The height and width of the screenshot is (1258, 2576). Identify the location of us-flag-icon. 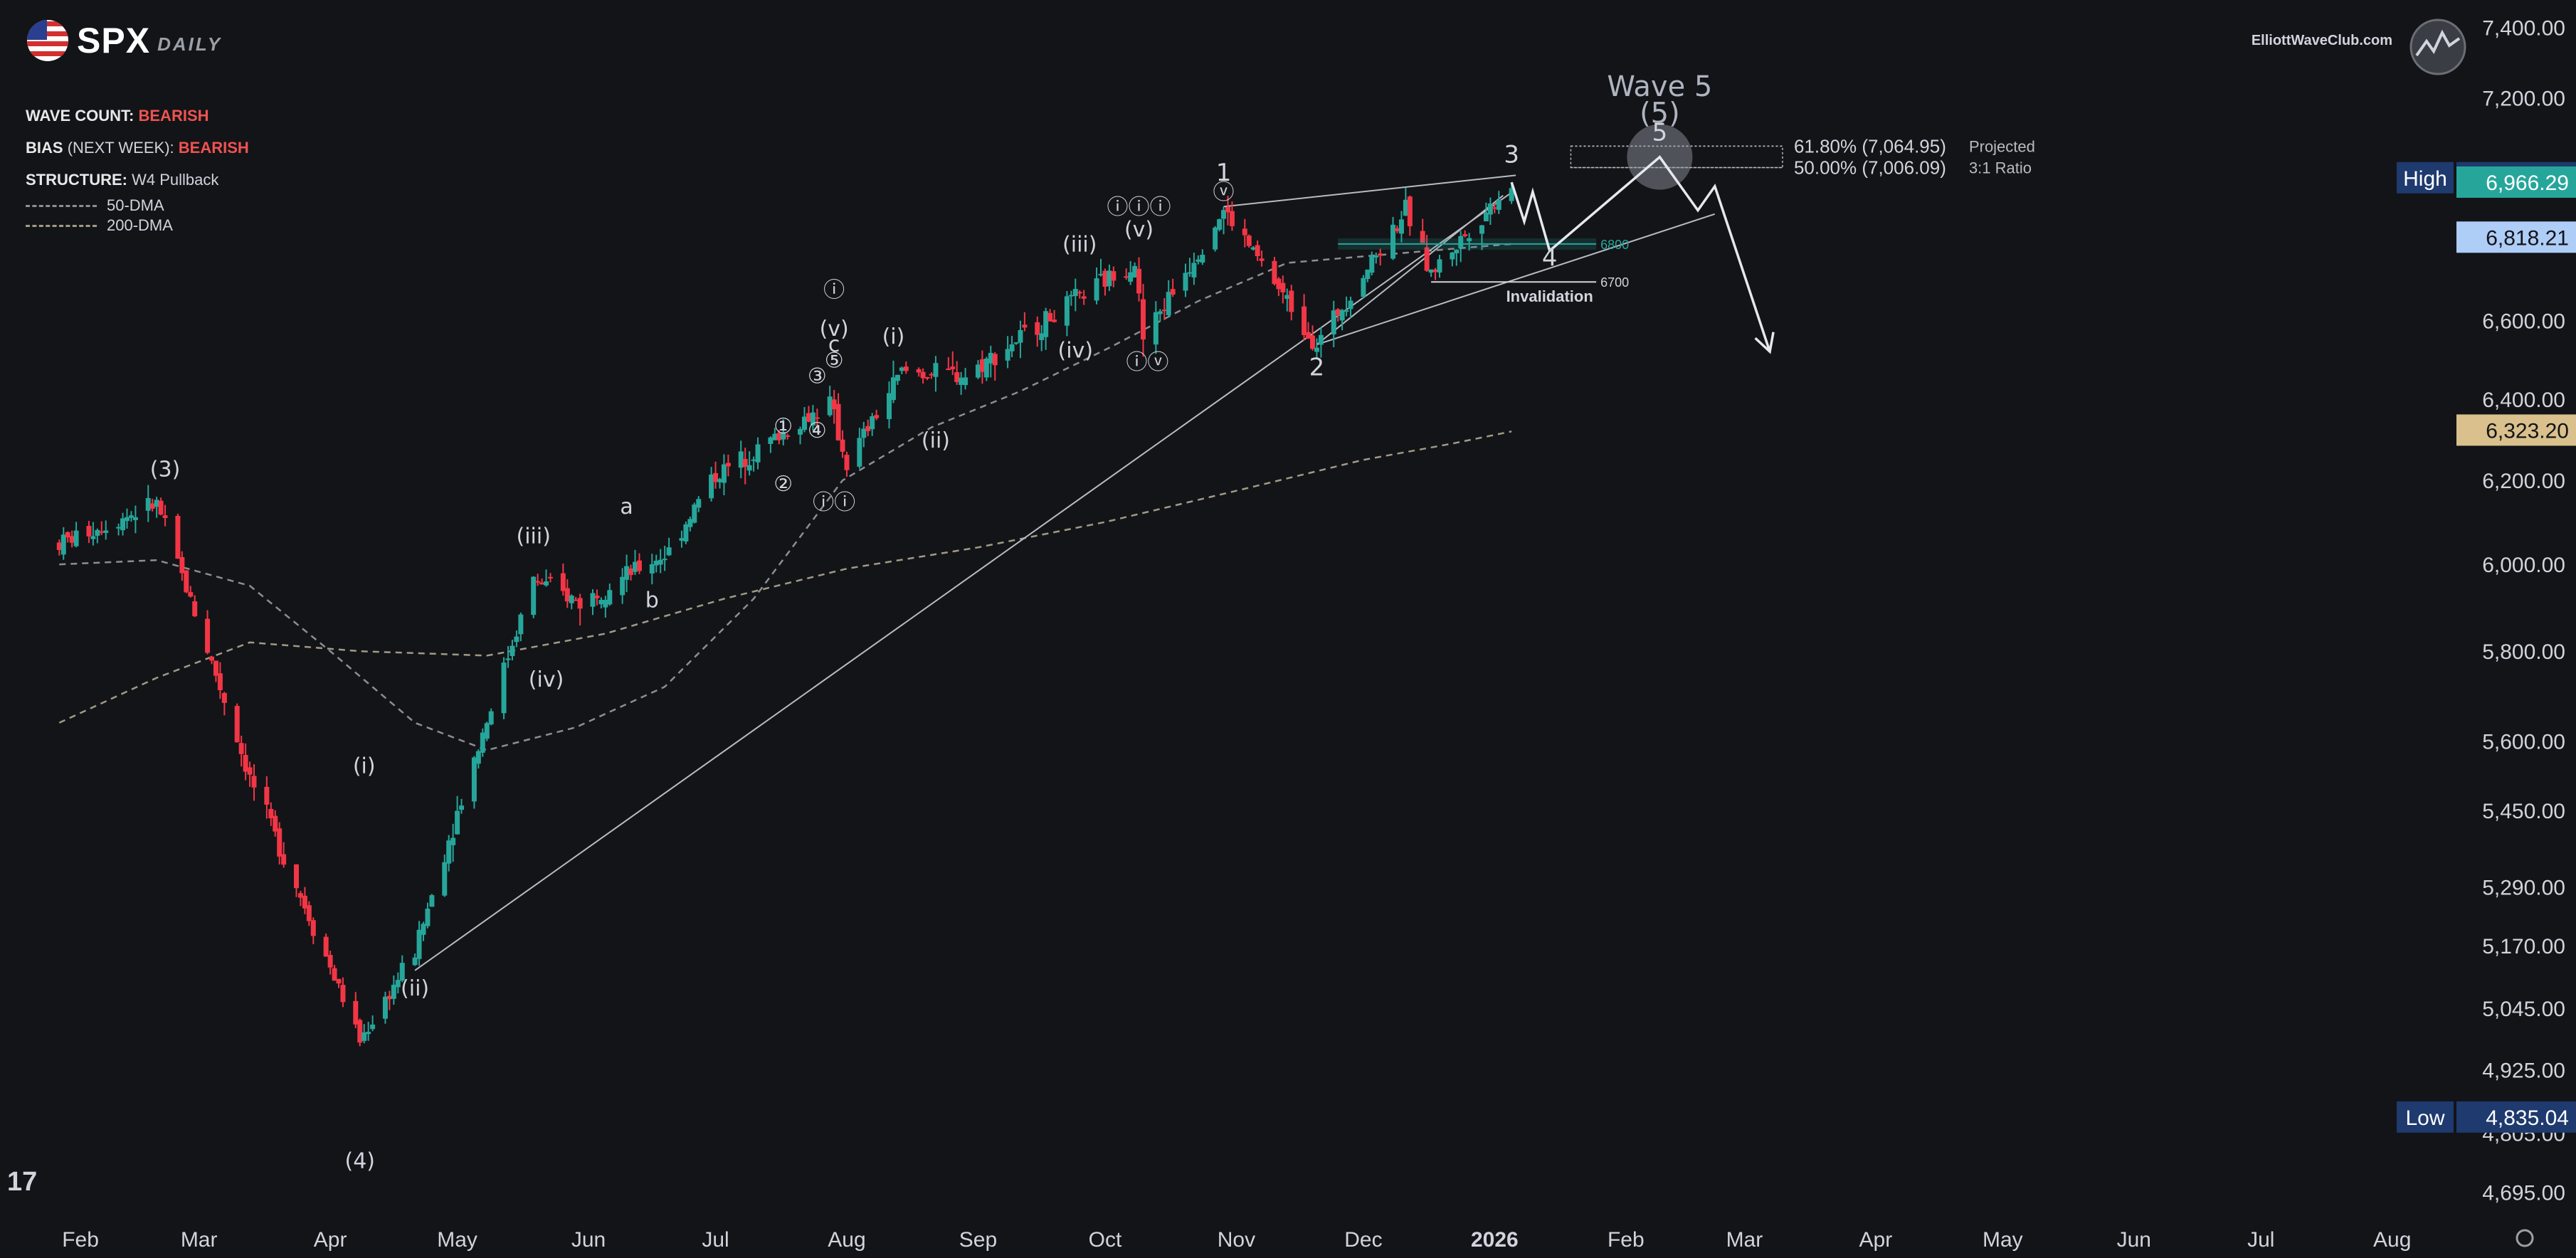
(47, 40).